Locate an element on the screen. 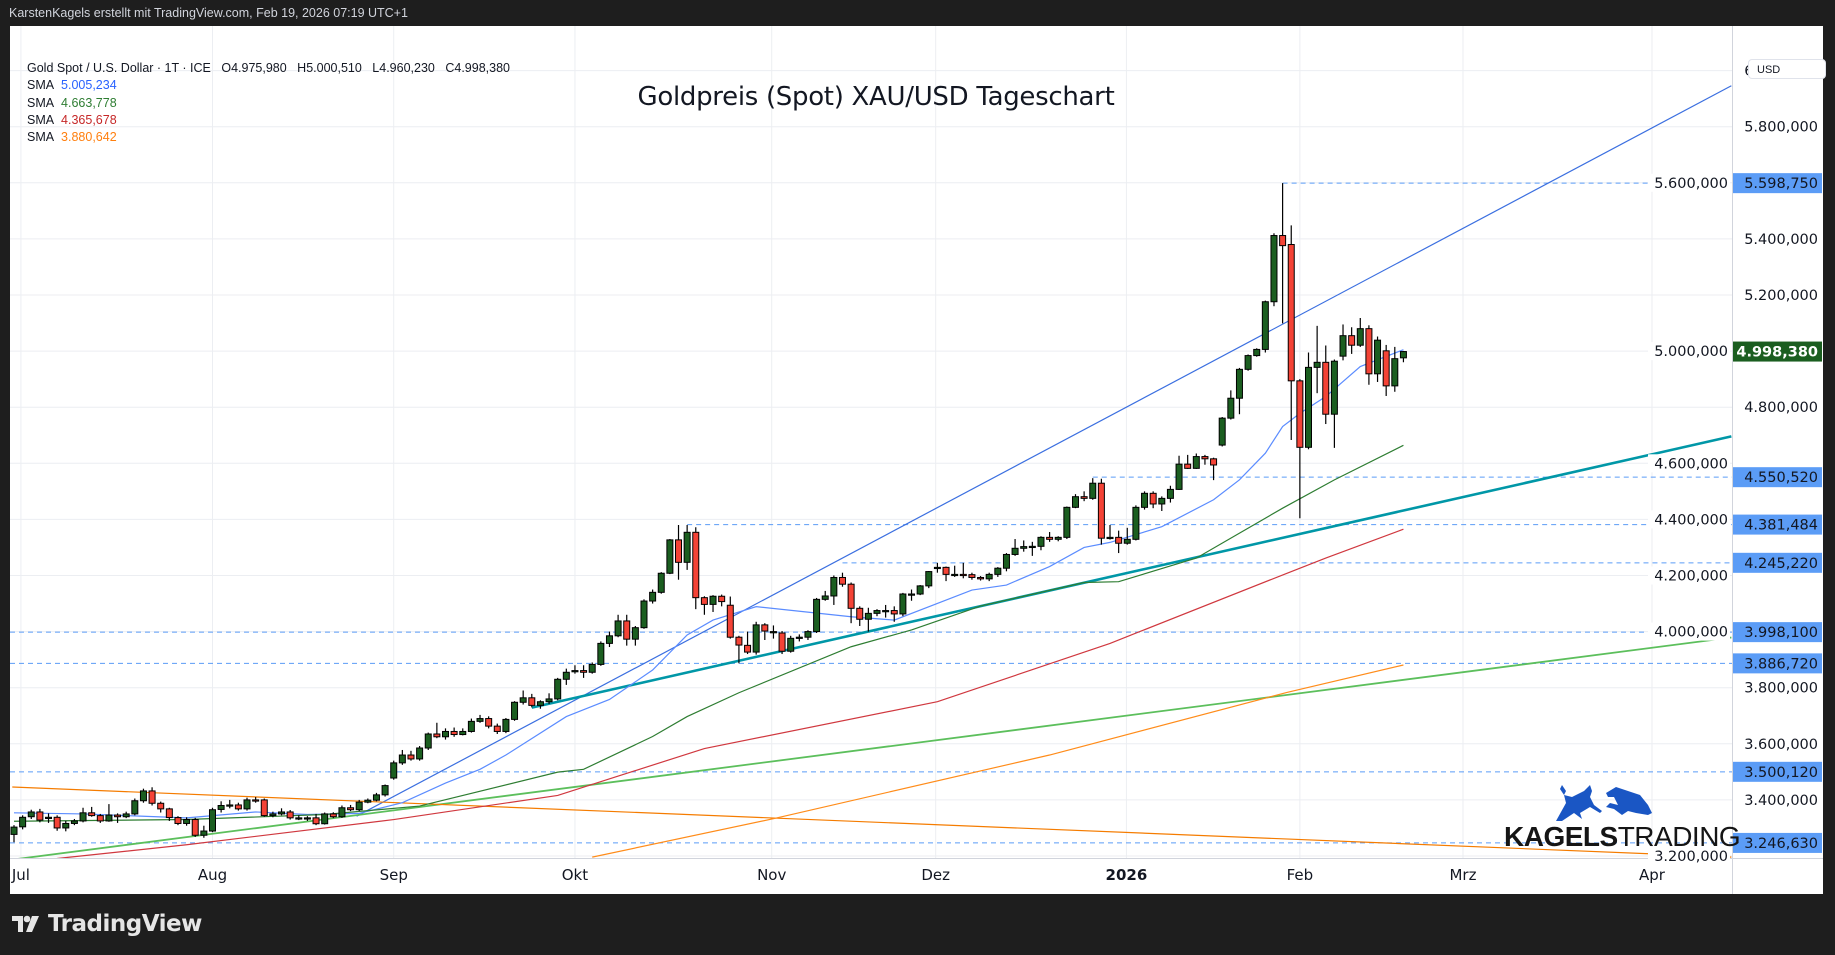  trendline is located at coordinates (872, 822).